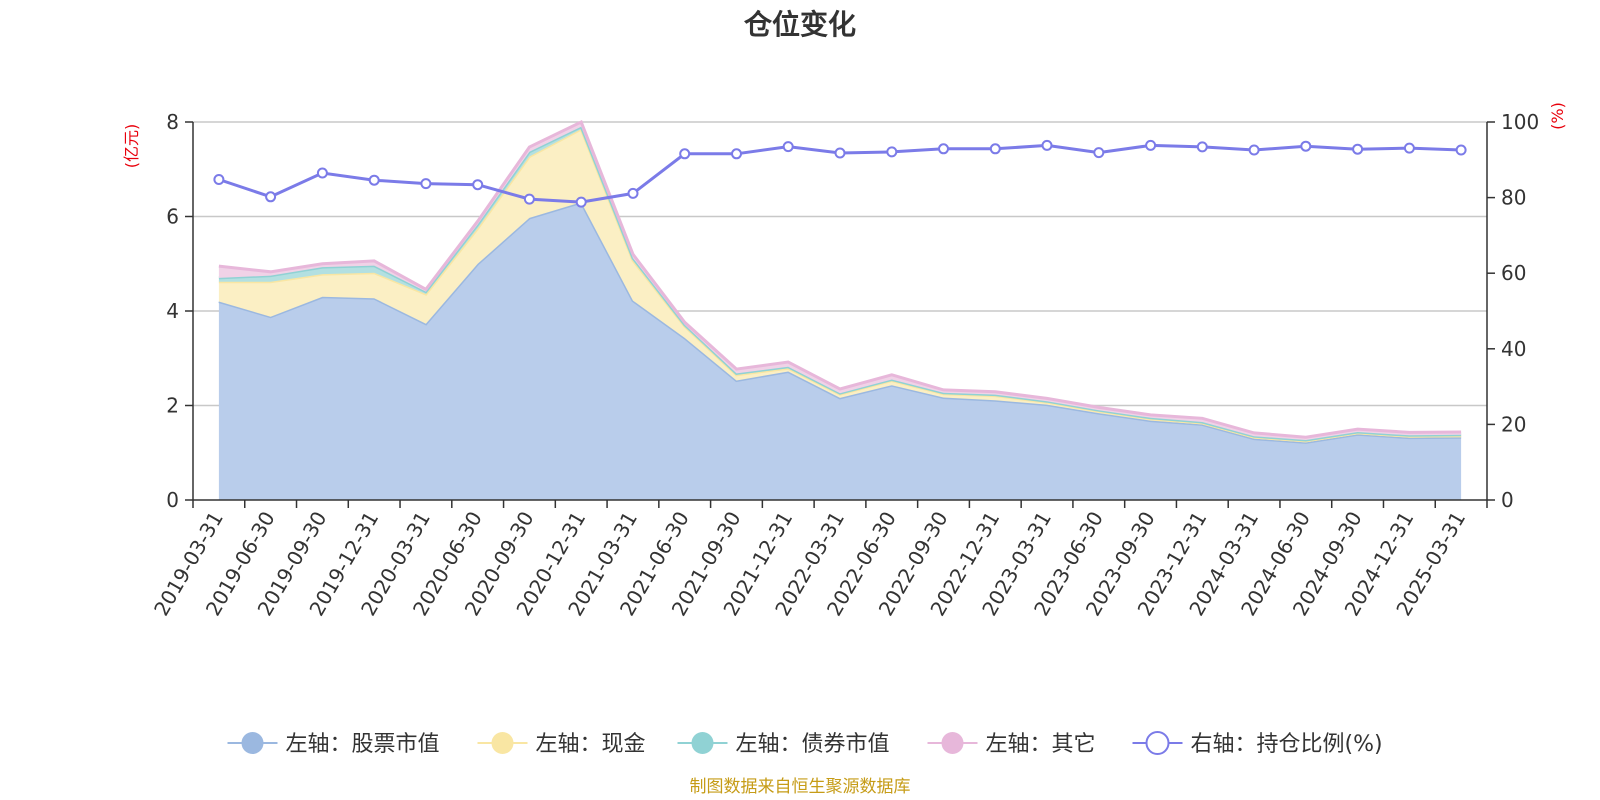  What do you see at coordinates (1513, 349) in the screenshot?
I see `right-axis-tick-label: 40` at bounding box center [1513, 349].